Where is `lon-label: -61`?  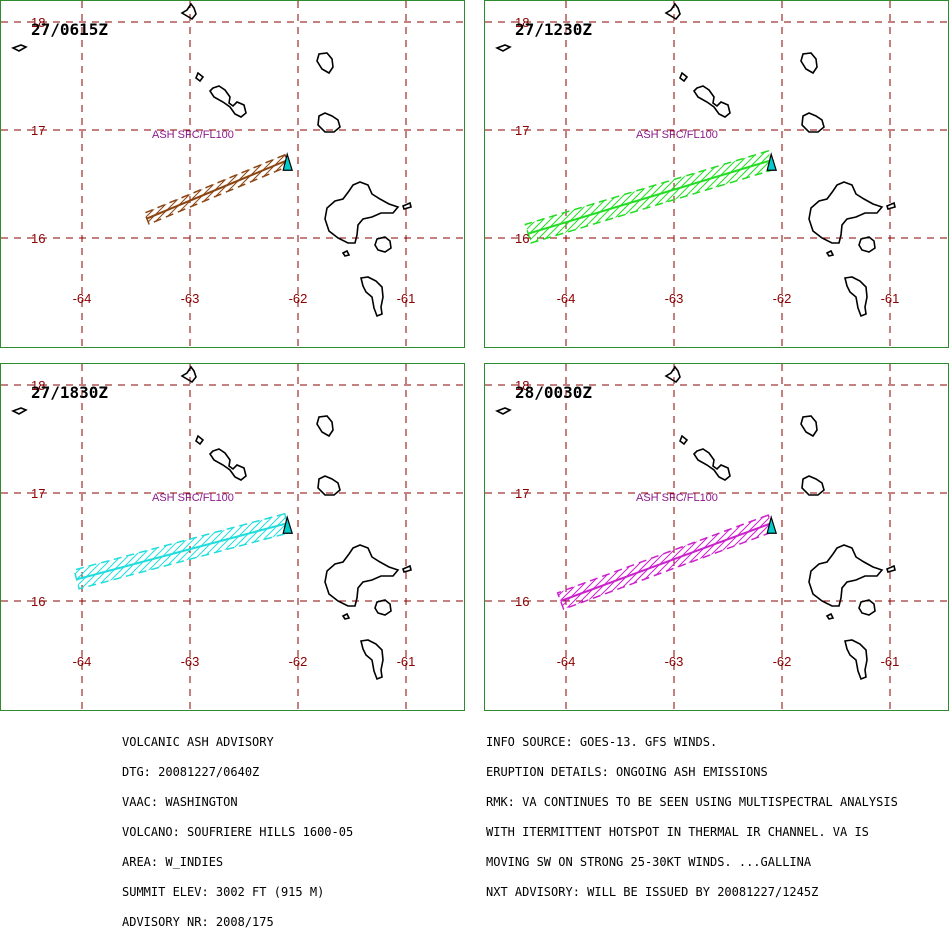 lon-label: -61 is located at coordinates (406, 298).